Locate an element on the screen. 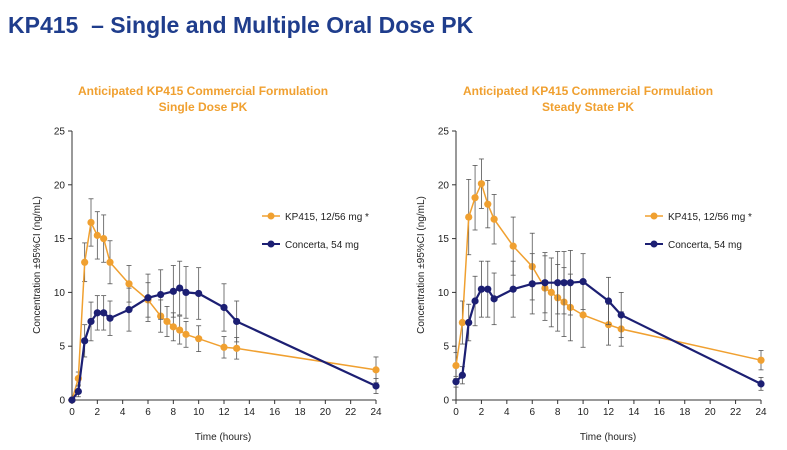  x-tick-label: 0 is located at coordinates (456, 412).